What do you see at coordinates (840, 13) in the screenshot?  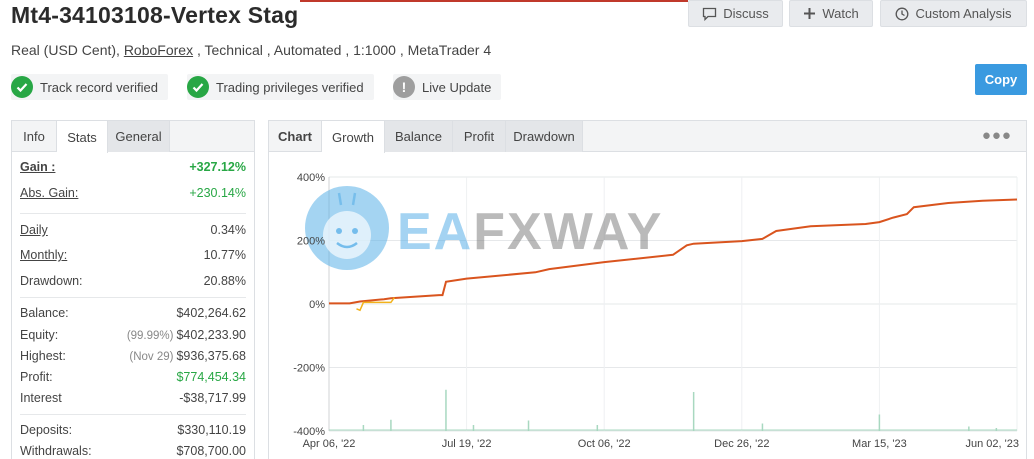 I see `watch-label: Watch` at bounding box center [840, 13].